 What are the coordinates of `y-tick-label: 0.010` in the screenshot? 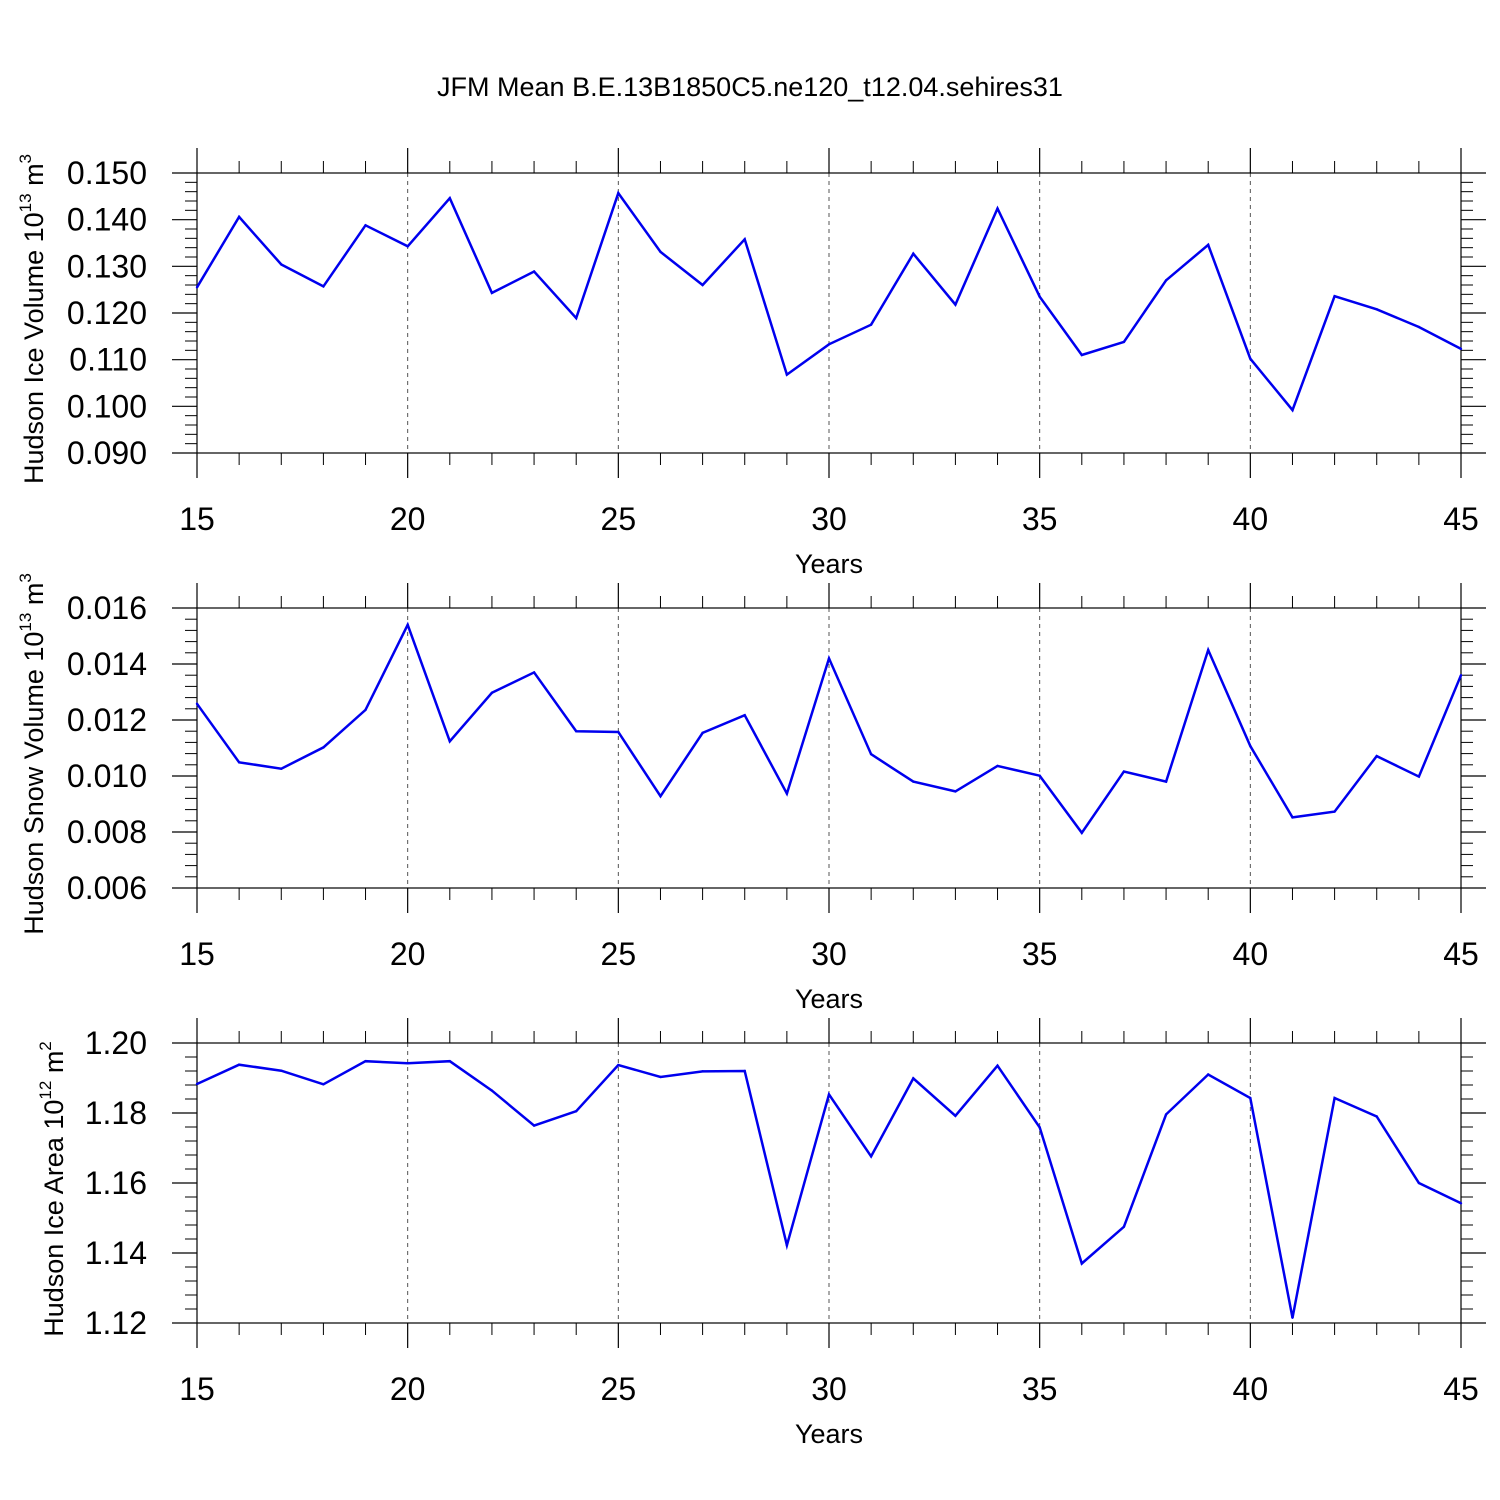 It's located at (107, 776).